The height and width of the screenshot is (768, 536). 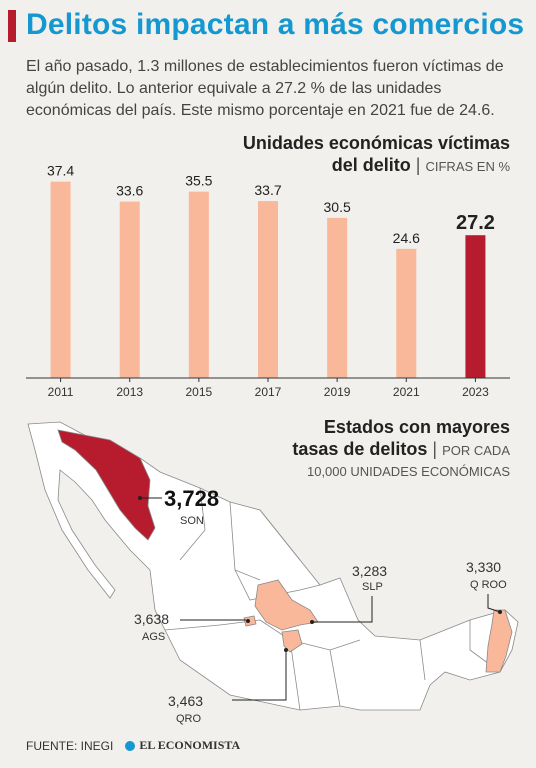 I want to click on bar-2017, so click(x=268, y=289).